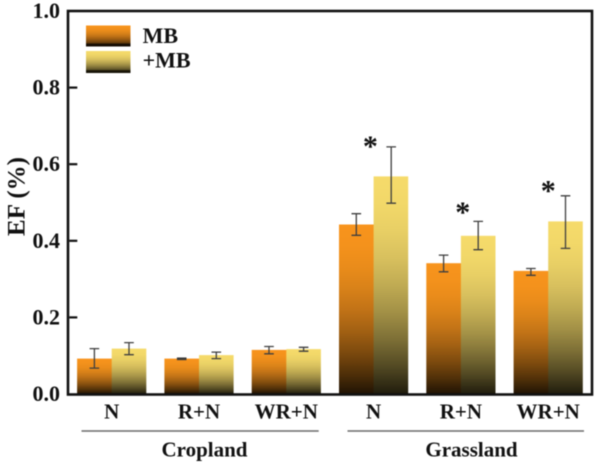  I want to click on svg-text: 0.8, so click(47, 87).